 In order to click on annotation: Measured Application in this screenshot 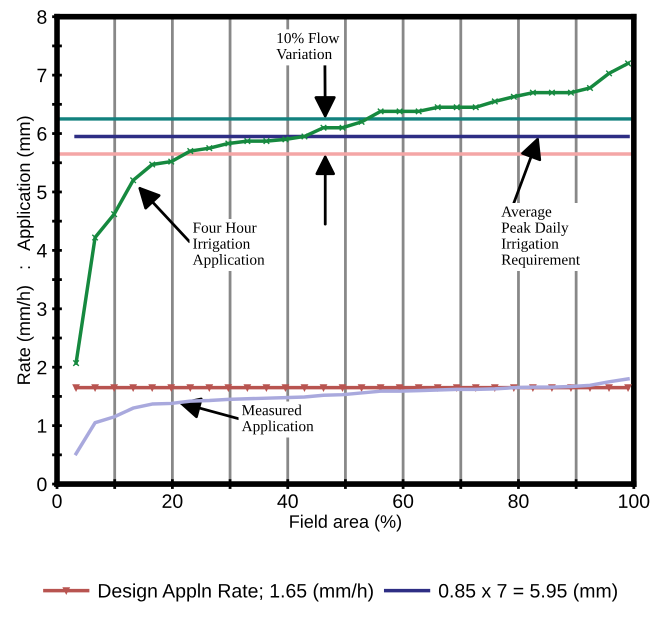, I will do `click(278, 419)`.